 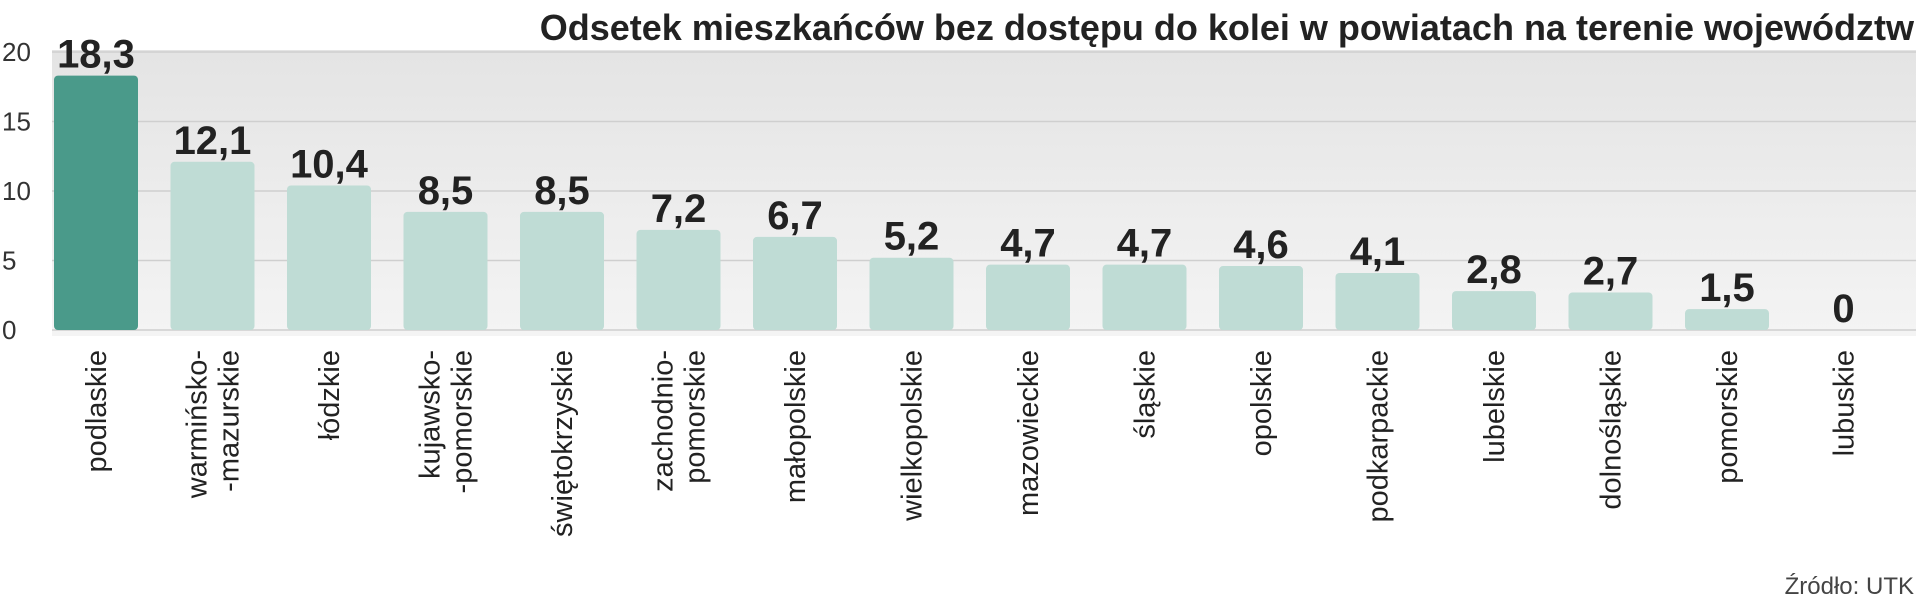 I want to click on y-tick-label: 20, so click(x=16, y=52).